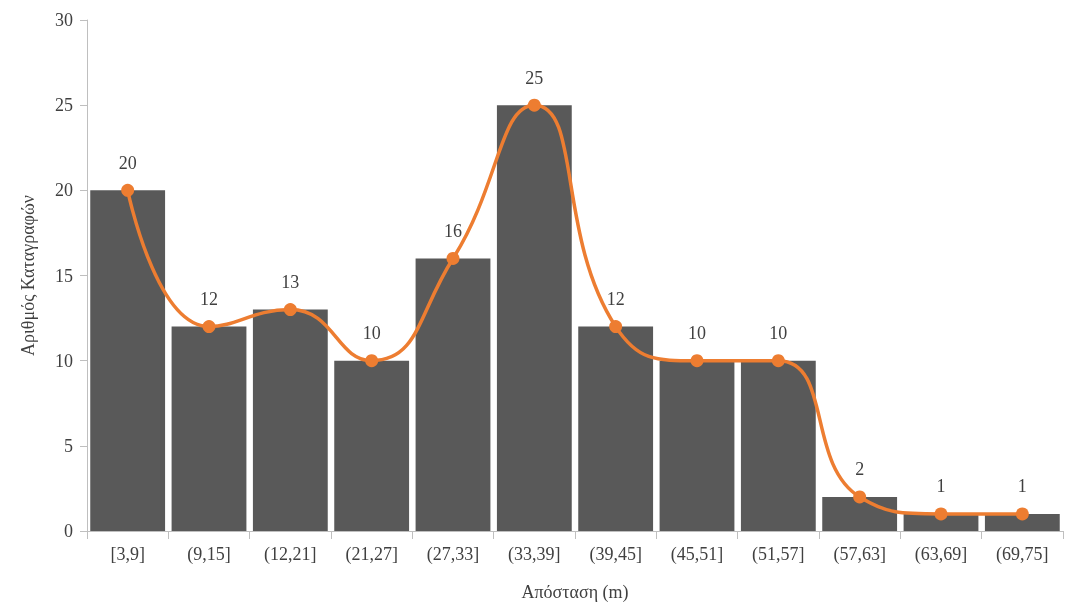 The height and width of the screenshot is (611, 1065). What do you see at coordinates (615, 554) in the screenshot?
I see `x-tick-label: (39,45]` at bounding box center [615, 554].